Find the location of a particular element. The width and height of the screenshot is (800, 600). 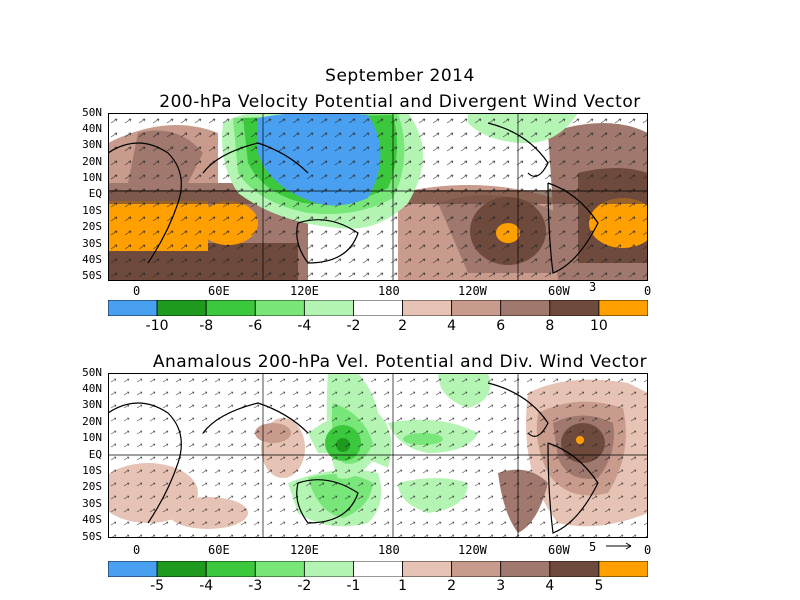

colorbar-label: -5 is located at coordinates (157, 586).